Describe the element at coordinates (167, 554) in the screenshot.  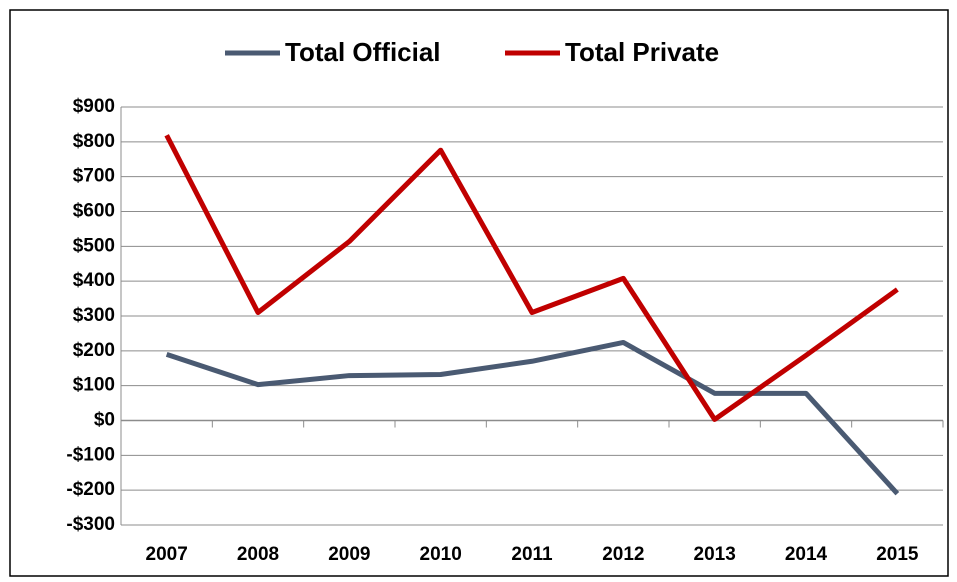
I see `x-tick-label: 2007` at that location.